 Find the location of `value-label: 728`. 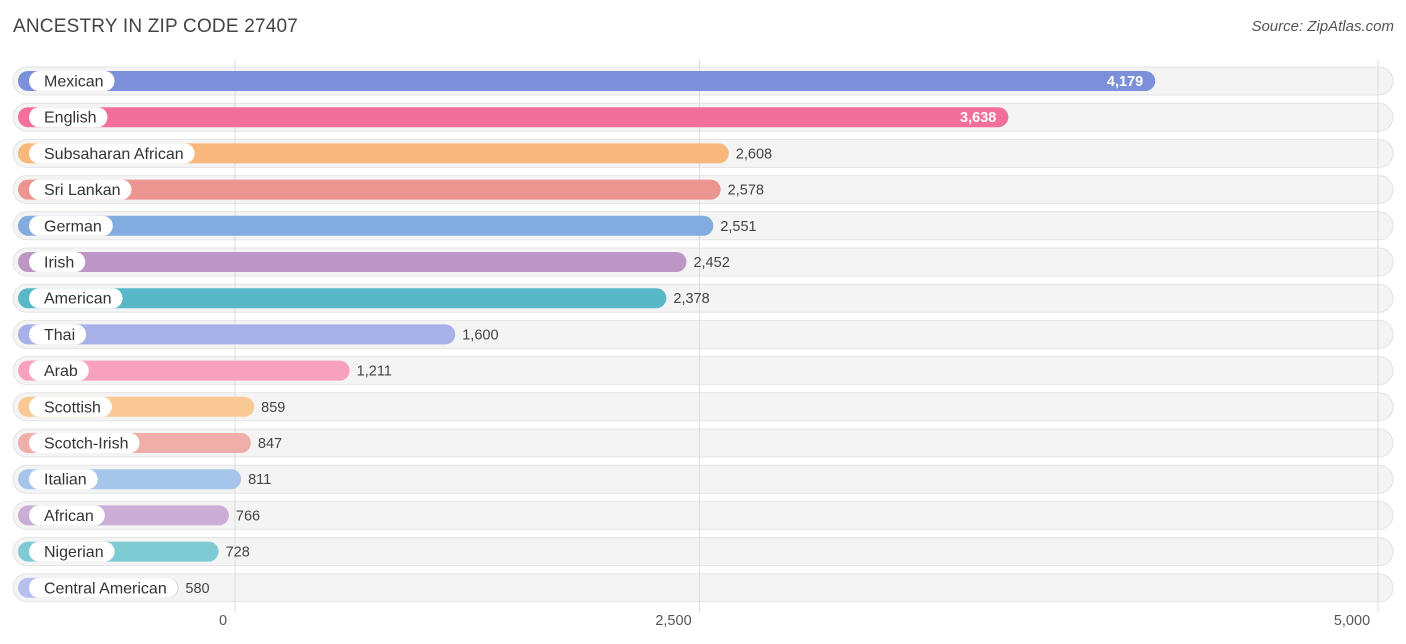

value-label: 728 is located at coordinates (238, 553).